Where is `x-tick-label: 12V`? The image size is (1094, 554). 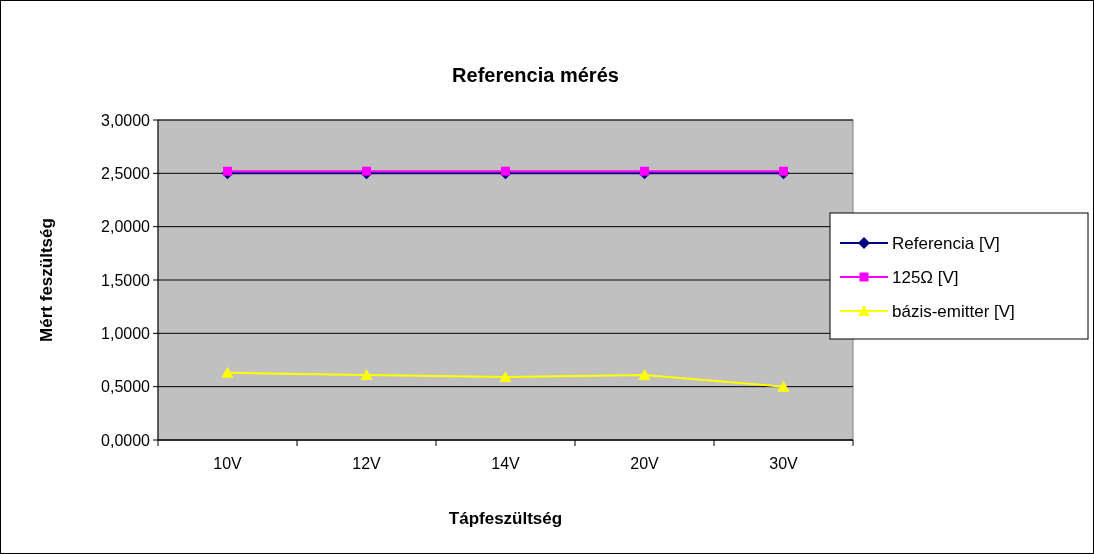
x-tick-label: 12V is located at coordinates (367, 463).